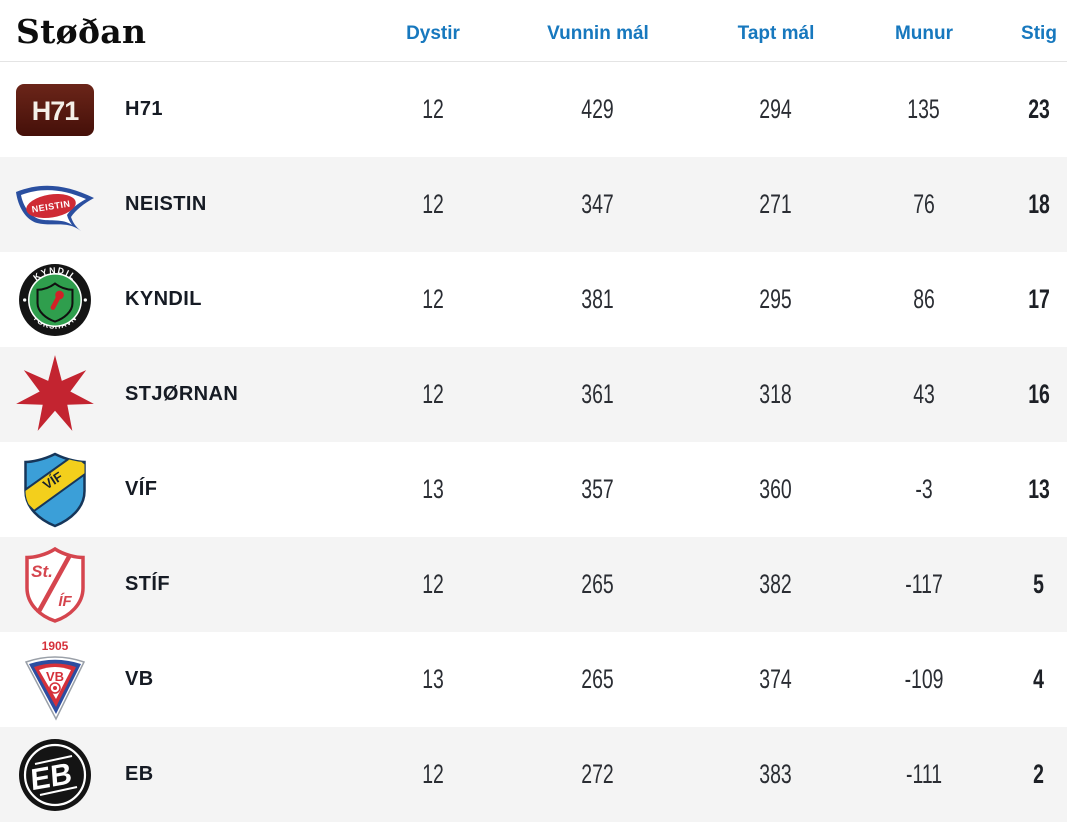 The image size is (1067, 828). I want to click on team-name: H71, so click(144, 109).